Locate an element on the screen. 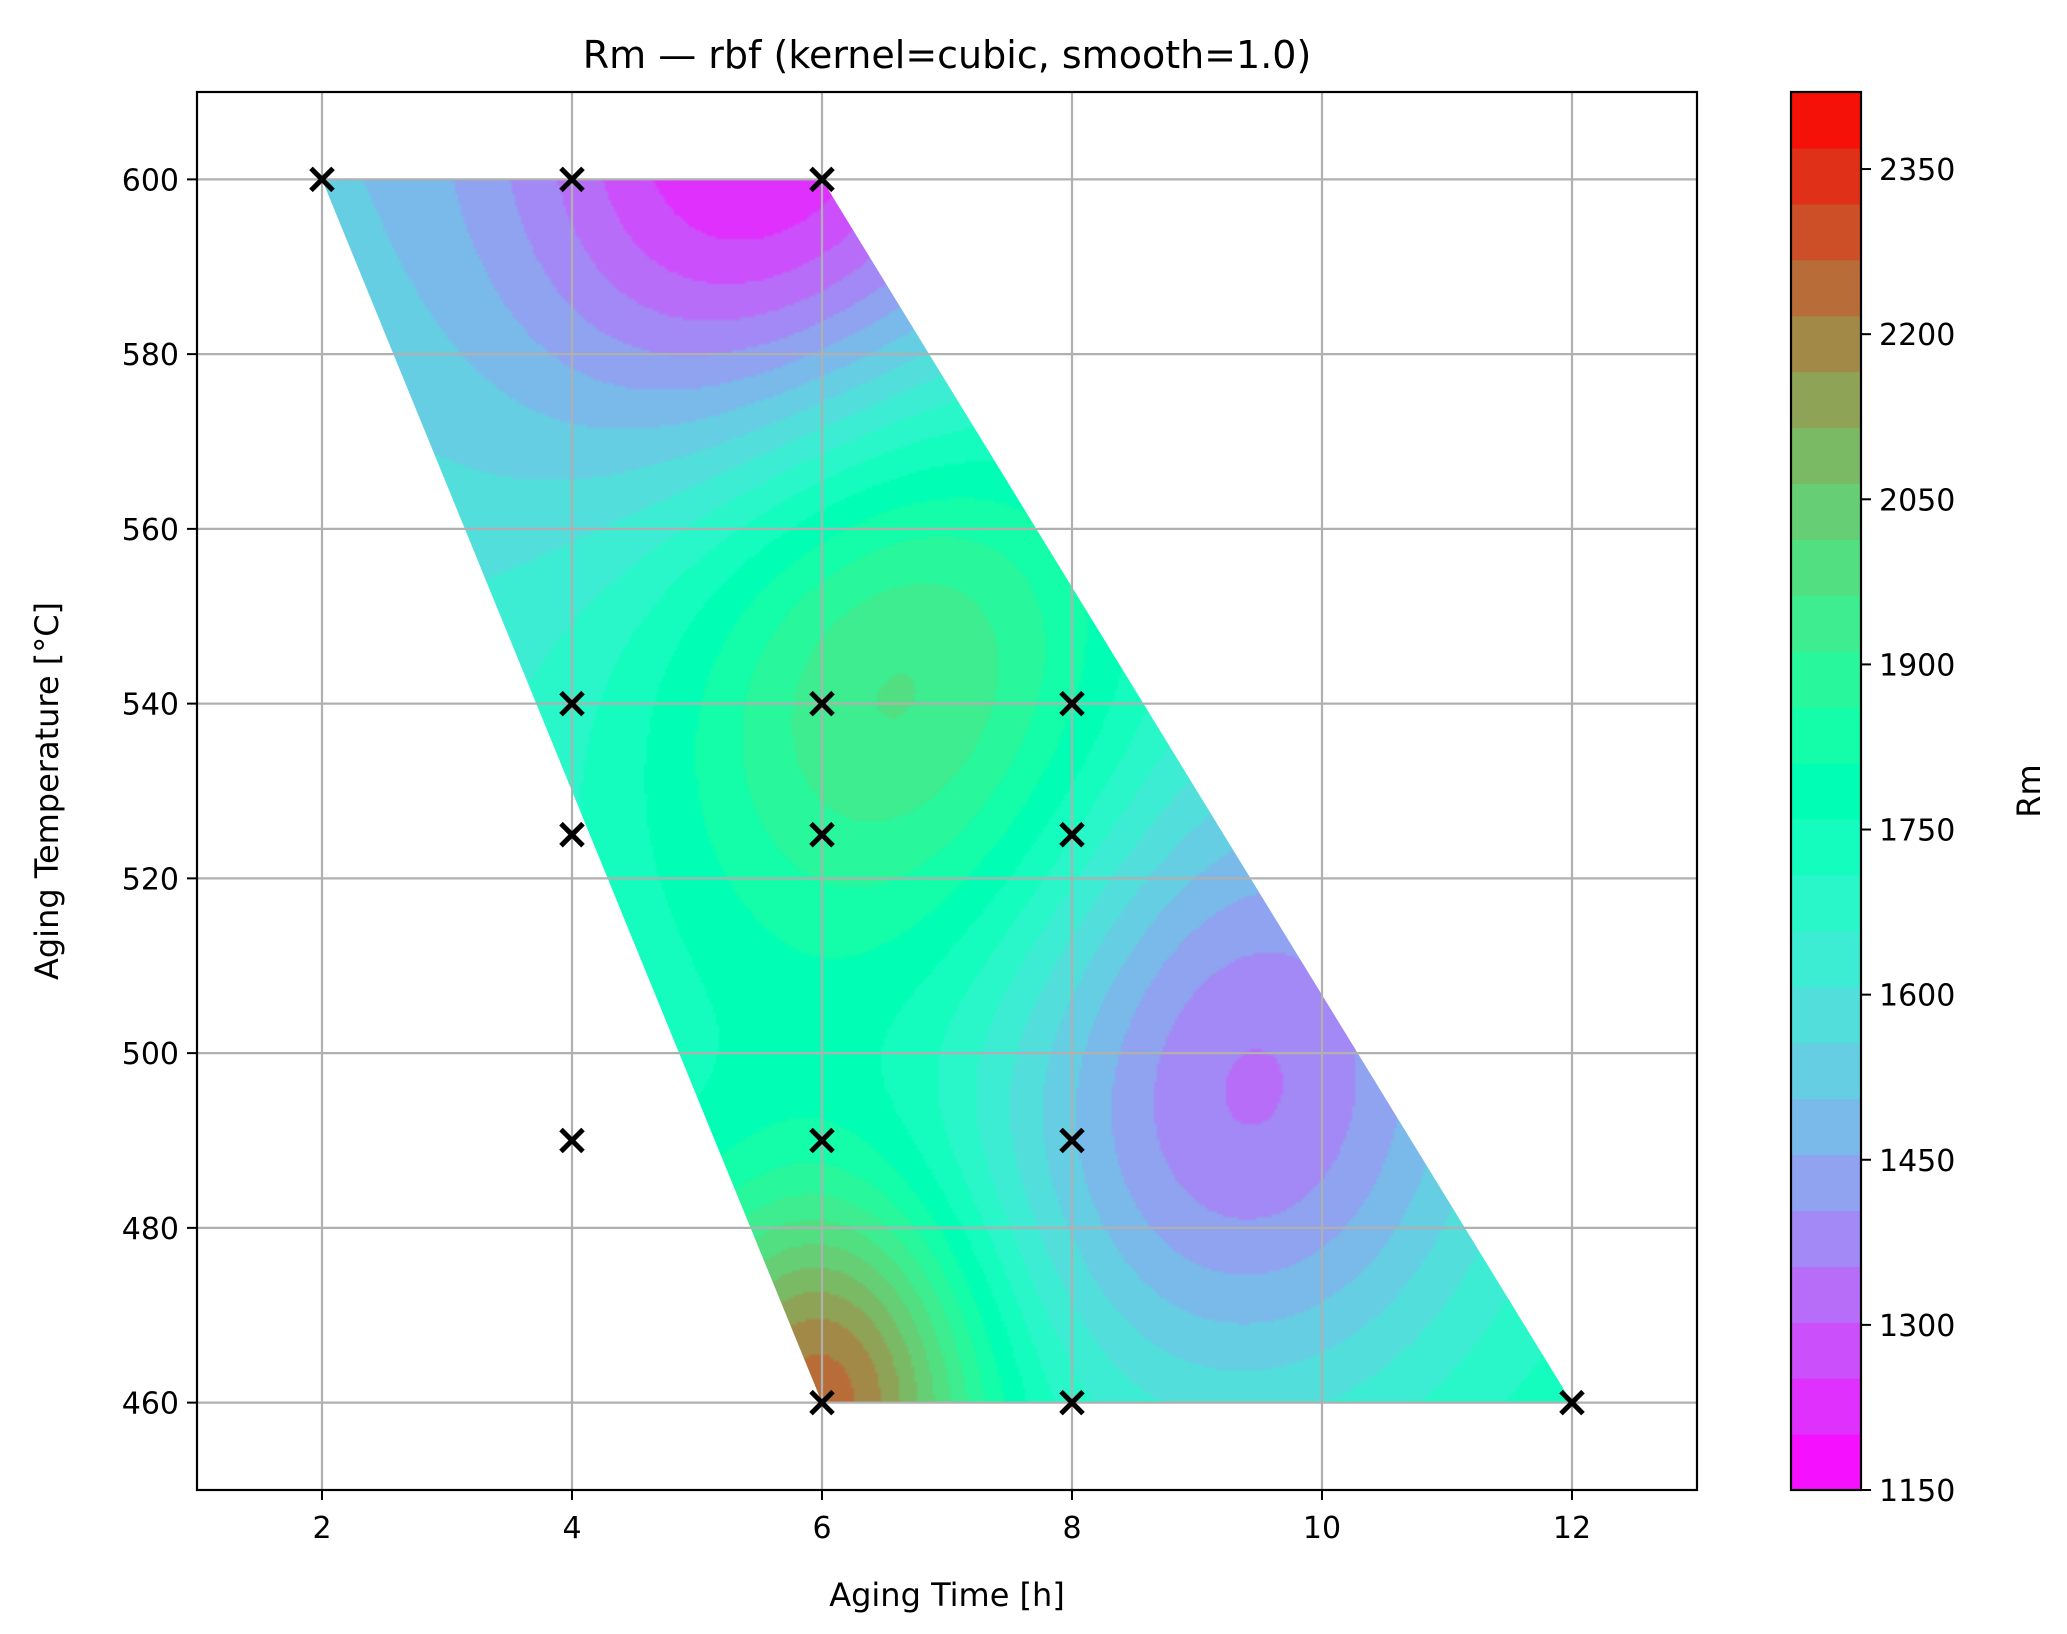  y-tick-label: 500 is located at coordinates (150, 1054).